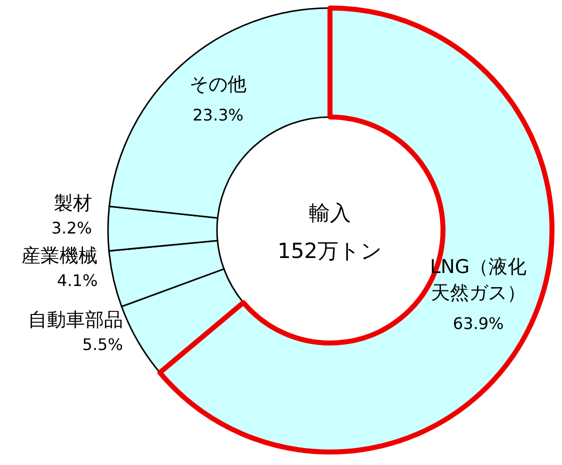 This screenshot has height=465, width=562. Describe the element at coordinates (102, 344) in the screenshot. I see `data-label: 5.5%` at that location.